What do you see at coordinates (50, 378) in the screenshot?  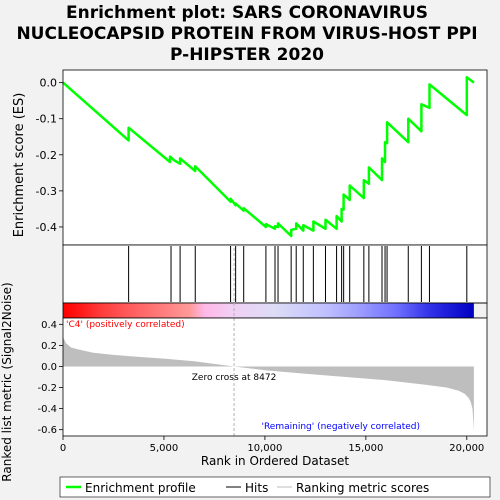 I see `metric-y-axis: 0.4 0.2 0.0 -0.2 -0.4 -0.6` at bounding box center [50, 378].